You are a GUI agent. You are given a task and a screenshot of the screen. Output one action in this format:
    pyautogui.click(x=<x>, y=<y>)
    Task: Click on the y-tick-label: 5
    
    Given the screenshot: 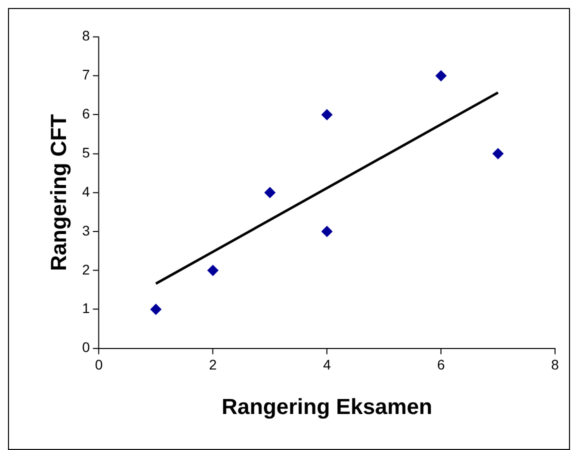 What is the action you would take?
    pyautogui.click(x=86, y=152)
    